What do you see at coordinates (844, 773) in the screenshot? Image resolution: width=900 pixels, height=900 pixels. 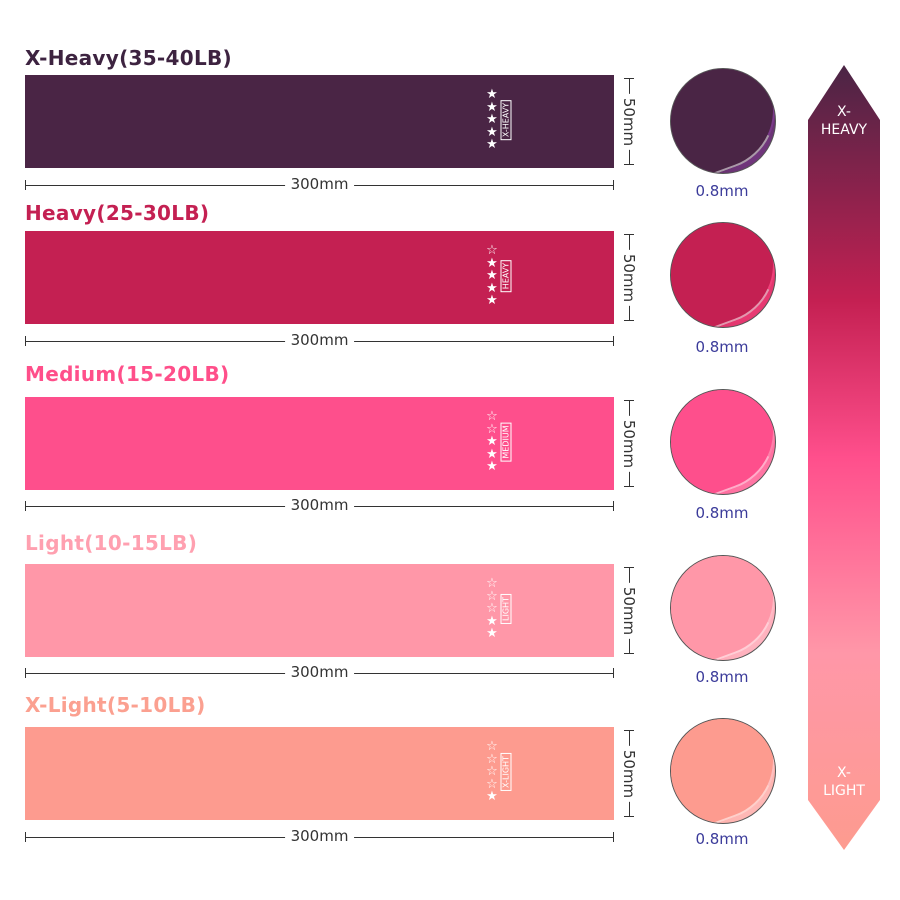 I see `scale-bottom-line1: X-` at bounding box center [844, 773].